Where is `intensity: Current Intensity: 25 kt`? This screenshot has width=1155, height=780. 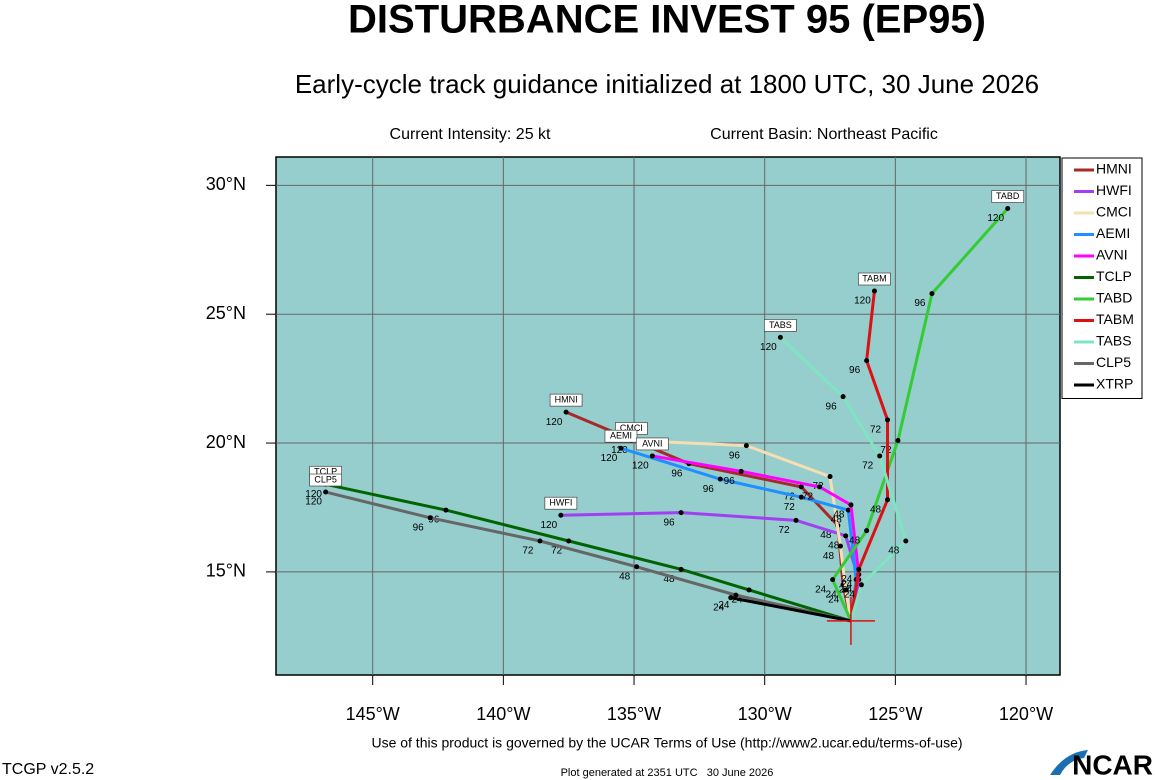
intensity: Current Intensity: 25 kt is located at coordinates (471, 134).